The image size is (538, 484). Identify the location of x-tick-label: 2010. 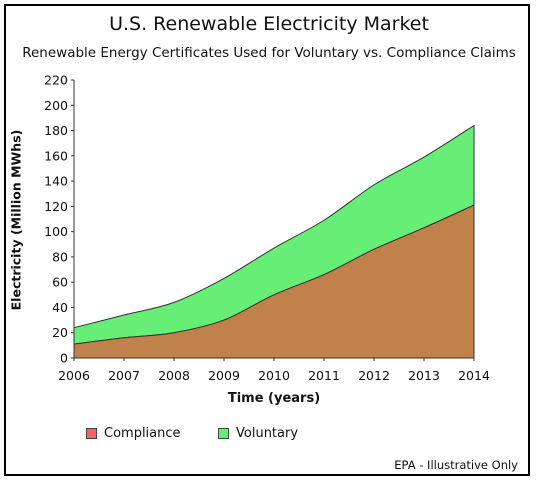
(274, 375).